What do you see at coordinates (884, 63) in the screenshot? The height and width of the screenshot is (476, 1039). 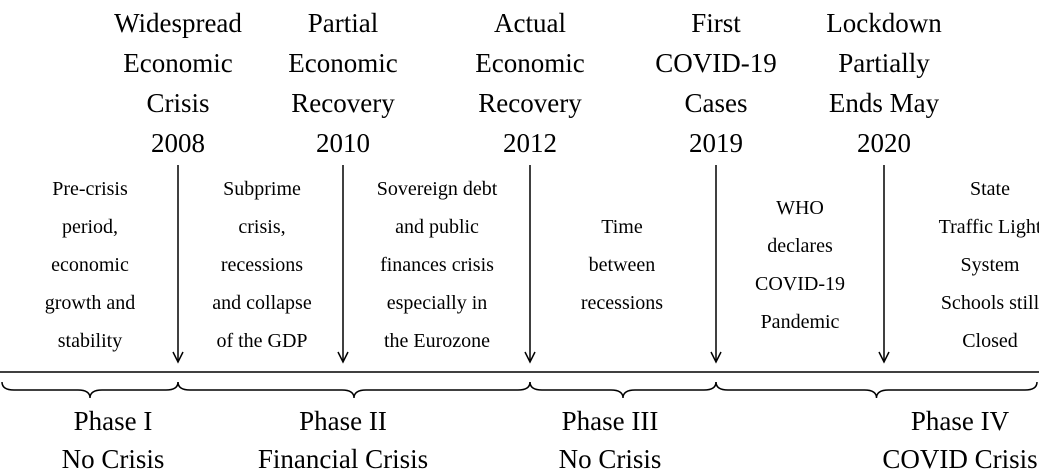 I see `event-label: Partially` at bounding box center [884, 63].